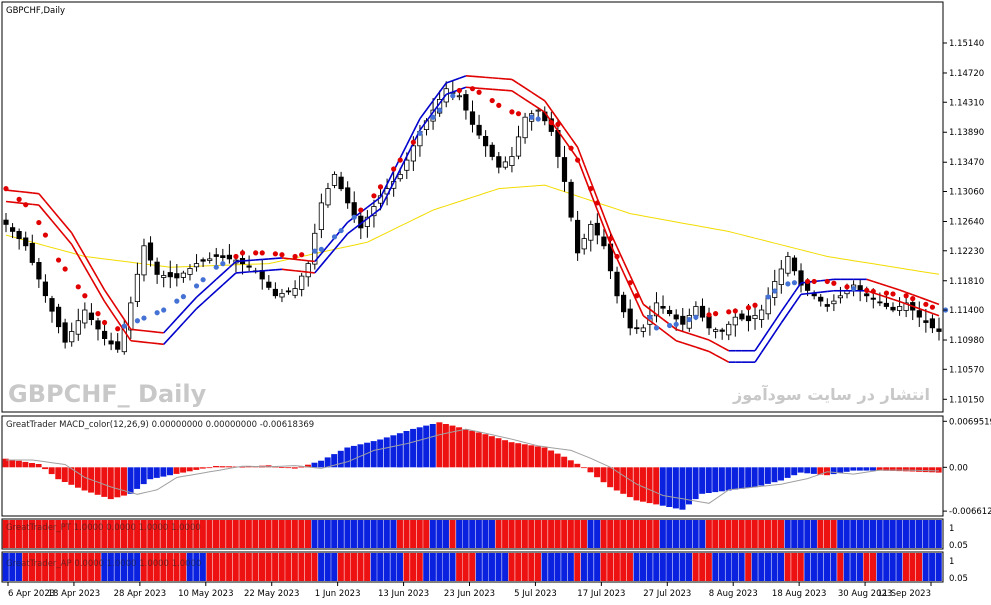 The width and height of the screenshot is (991, 605). Describe the element at coordinates (140, 594) in the screenshot. I see `date-tick-label: 28 Apr 2023` at that location.